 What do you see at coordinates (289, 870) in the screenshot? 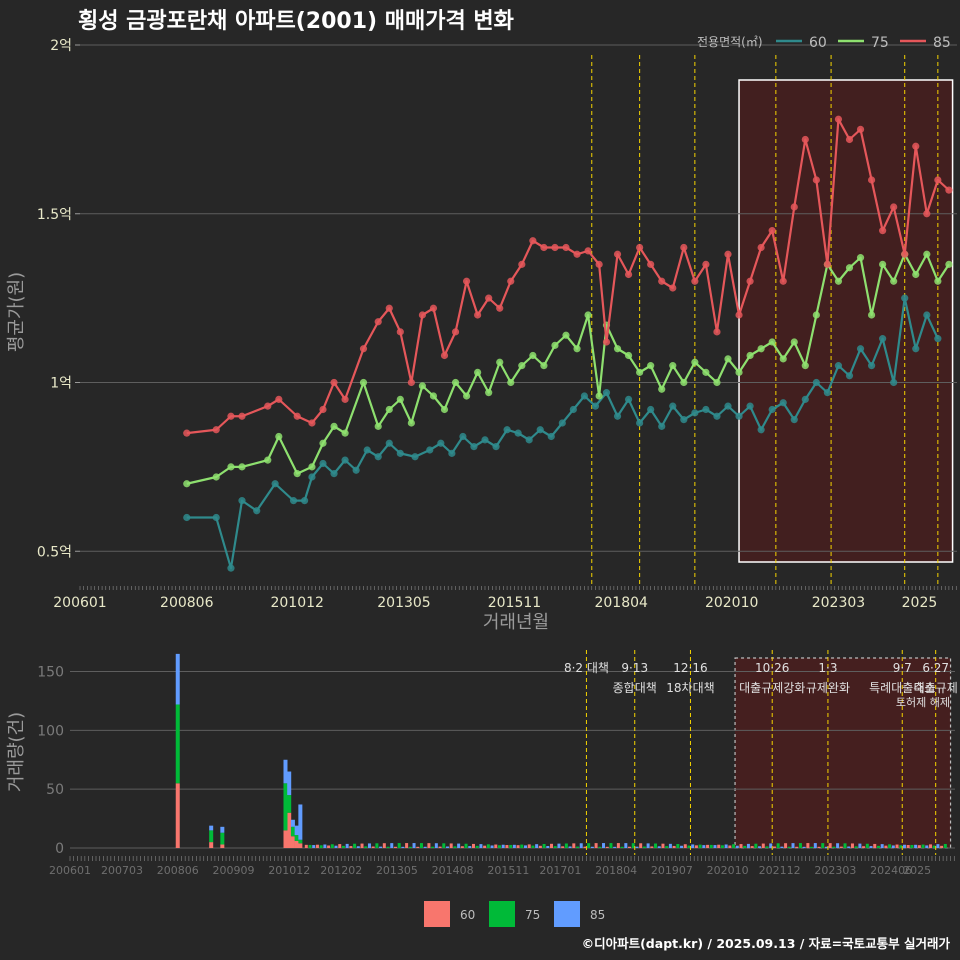
I see `volume-x-tick-label: 201012` at bounding box center [289, 870].